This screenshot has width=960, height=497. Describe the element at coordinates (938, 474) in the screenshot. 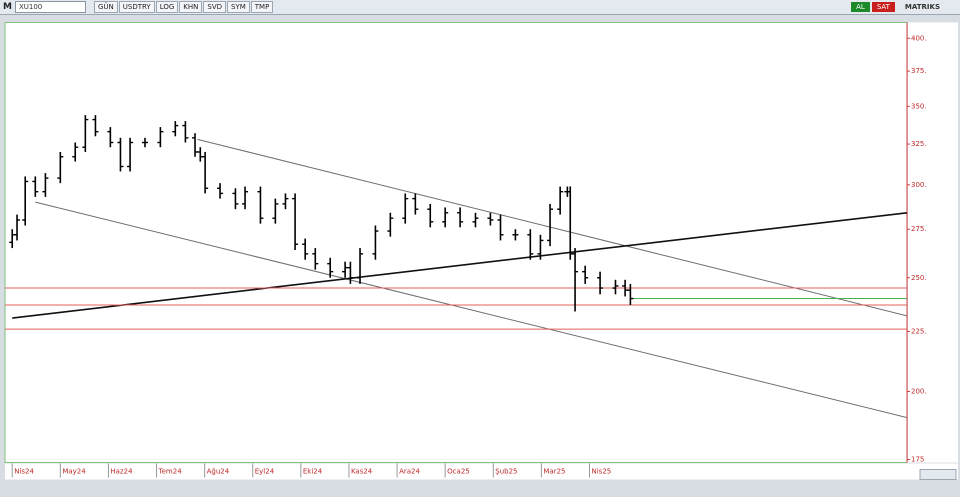

I see `zoom-controls` at that location.